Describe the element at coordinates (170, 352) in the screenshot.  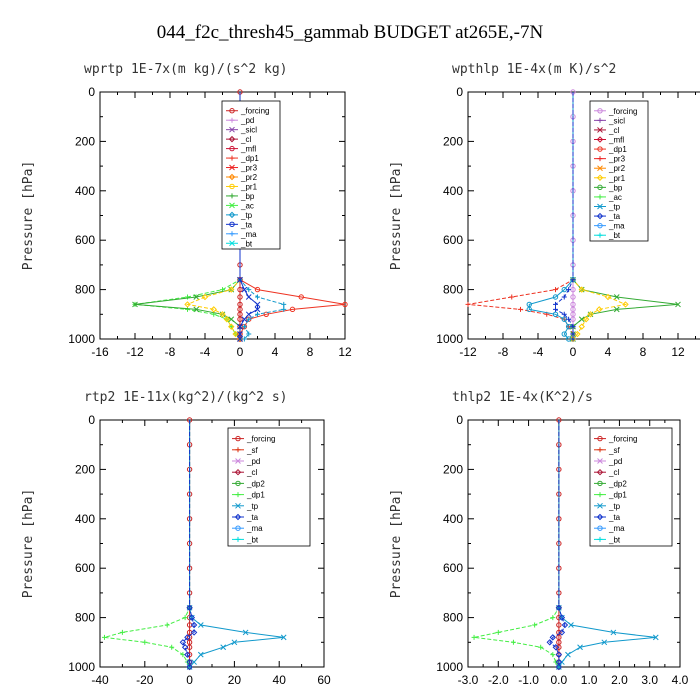
I see `x-tick-label: -8` at that location.